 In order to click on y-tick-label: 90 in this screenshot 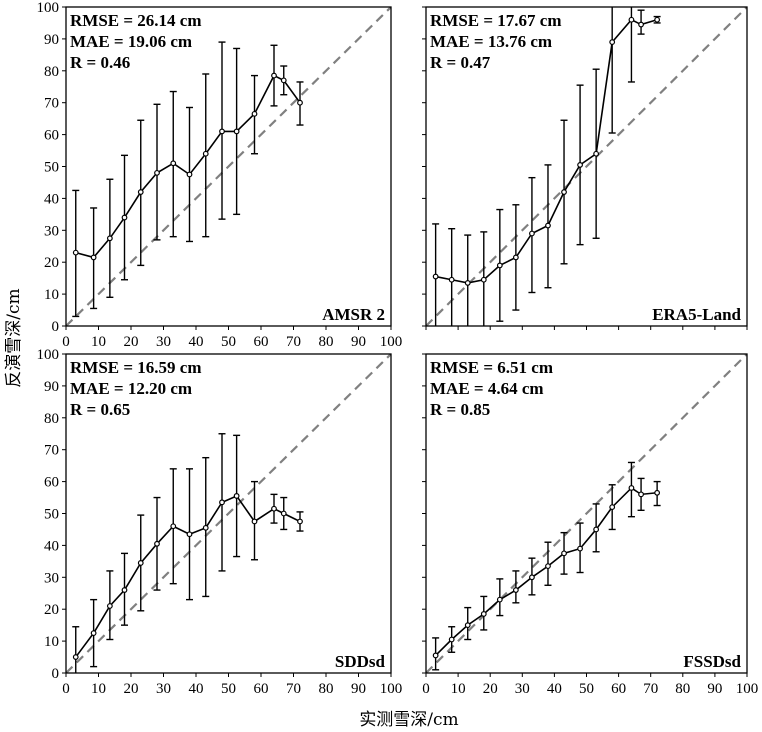, I will do `click(51, 40)`.